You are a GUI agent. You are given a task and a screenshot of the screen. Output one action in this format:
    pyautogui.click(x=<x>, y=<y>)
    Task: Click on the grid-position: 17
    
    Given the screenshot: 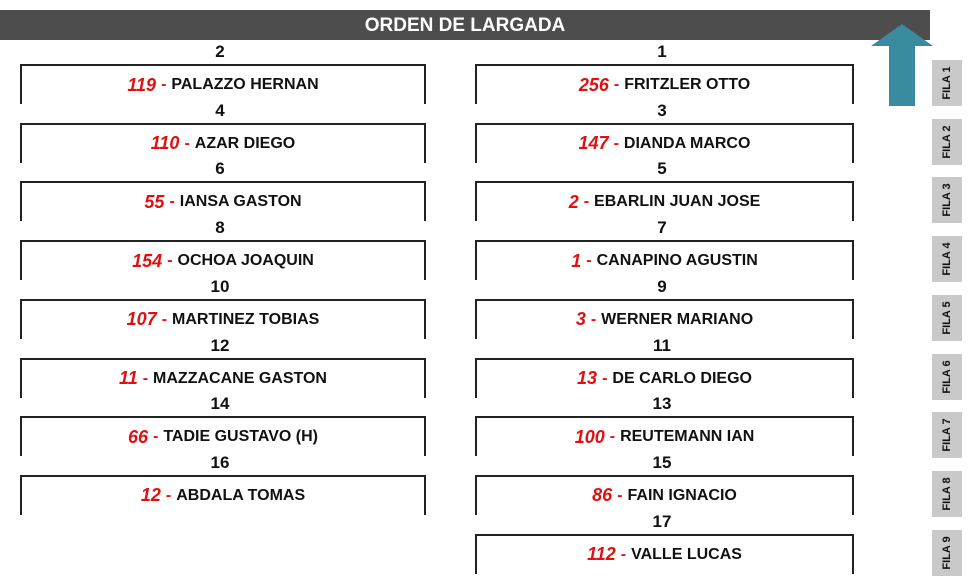 What is the action you would take?
    pyautogui.click(x=662, y=521)
    